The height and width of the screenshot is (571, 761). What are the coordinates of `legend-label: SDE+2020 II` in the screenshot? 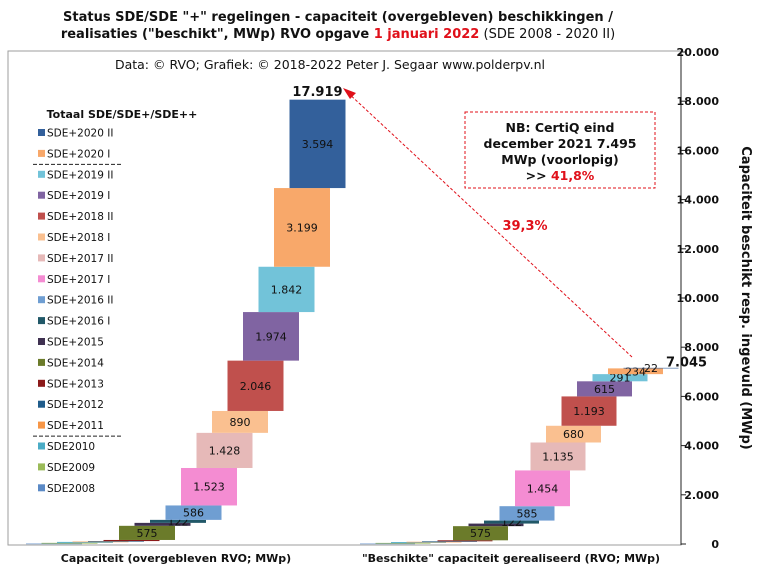 It's located at (80, 134).